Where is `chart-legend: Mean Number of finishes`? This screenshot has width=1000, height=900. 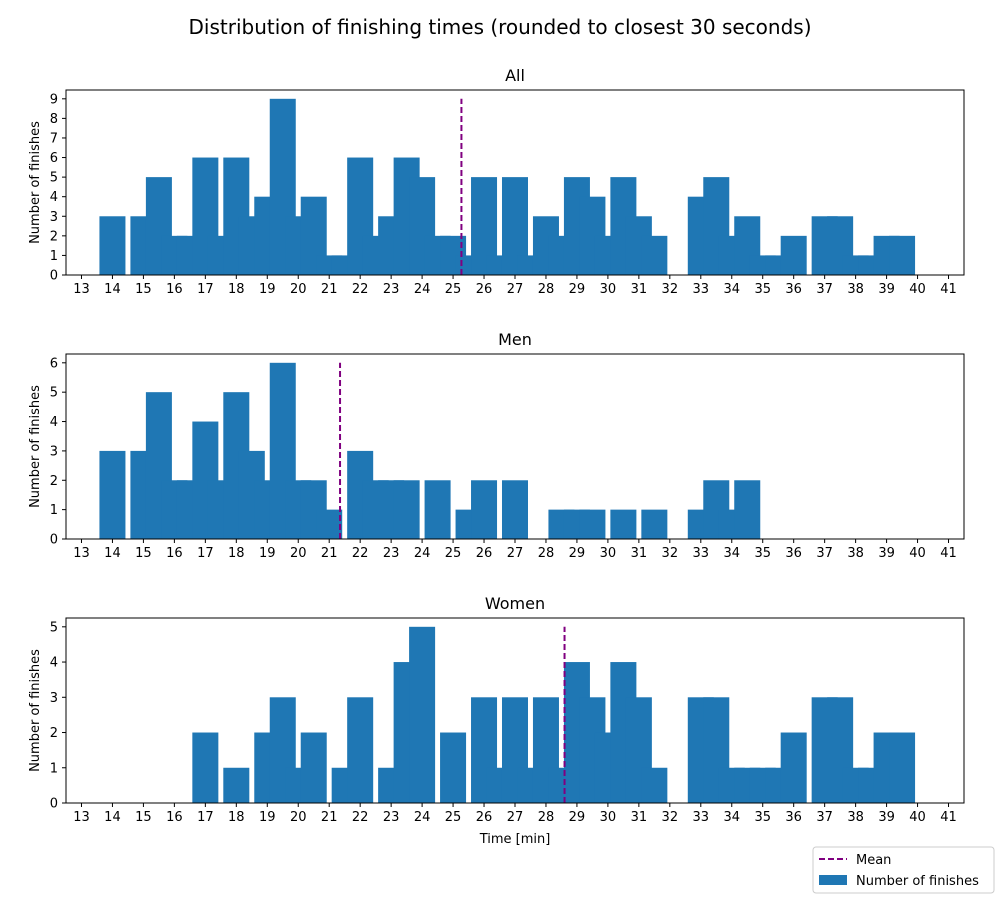 chart-legend: Mean Number of finishes is located at coordinates (903, 870).